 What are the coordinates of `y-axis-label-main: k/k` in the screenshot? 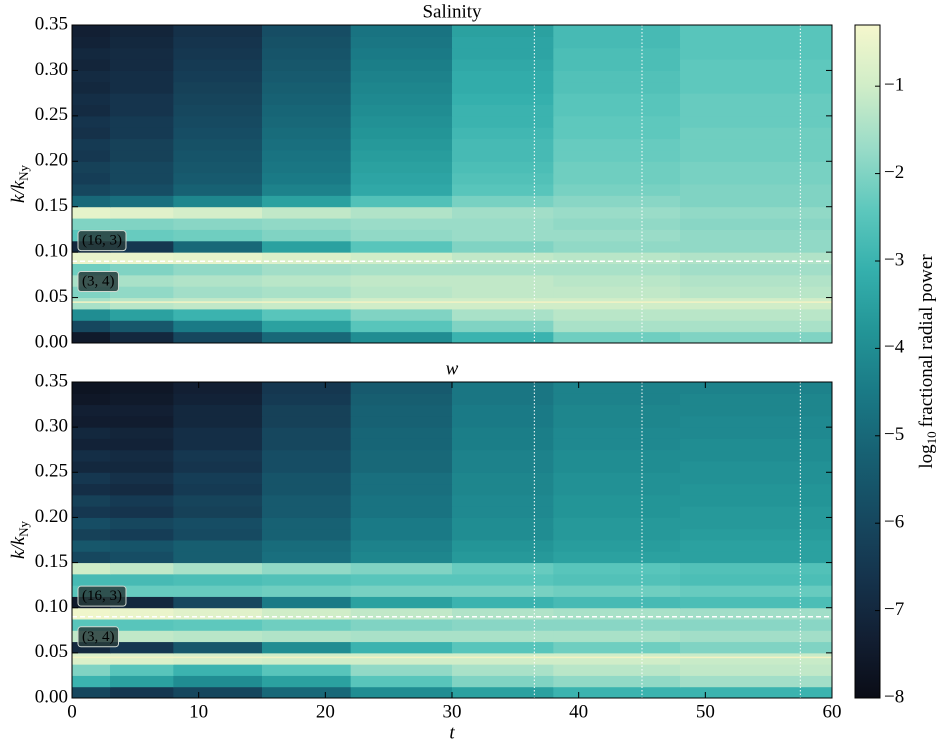 It's located at (18, 191).